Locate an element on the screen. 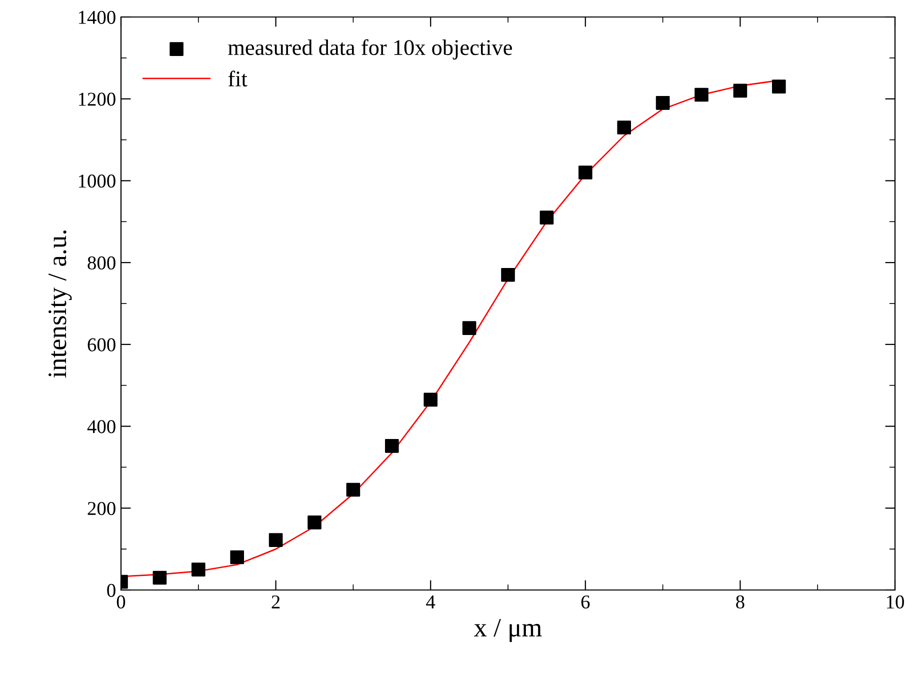  legend-label: fit is located at coordinates (238, 78).